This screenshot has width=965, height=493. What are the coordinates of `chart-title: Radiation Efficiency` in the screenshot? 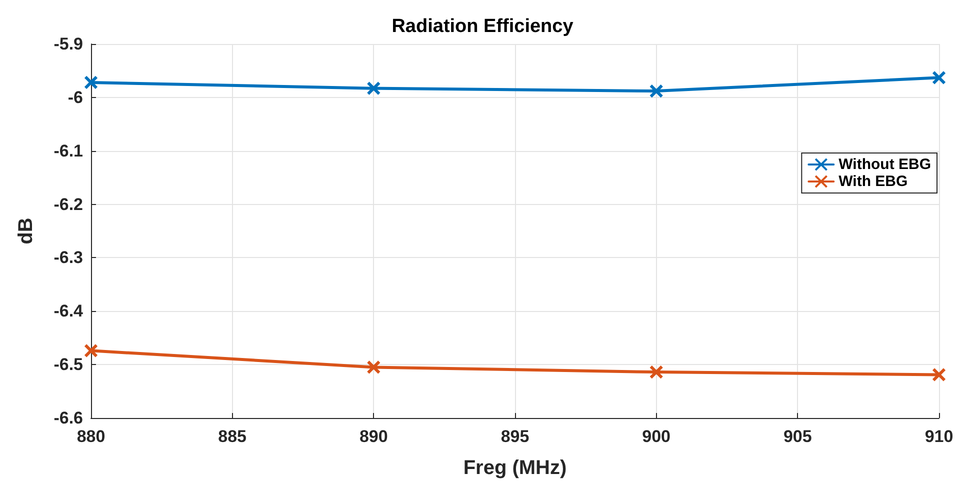 It's located at (483, 26).